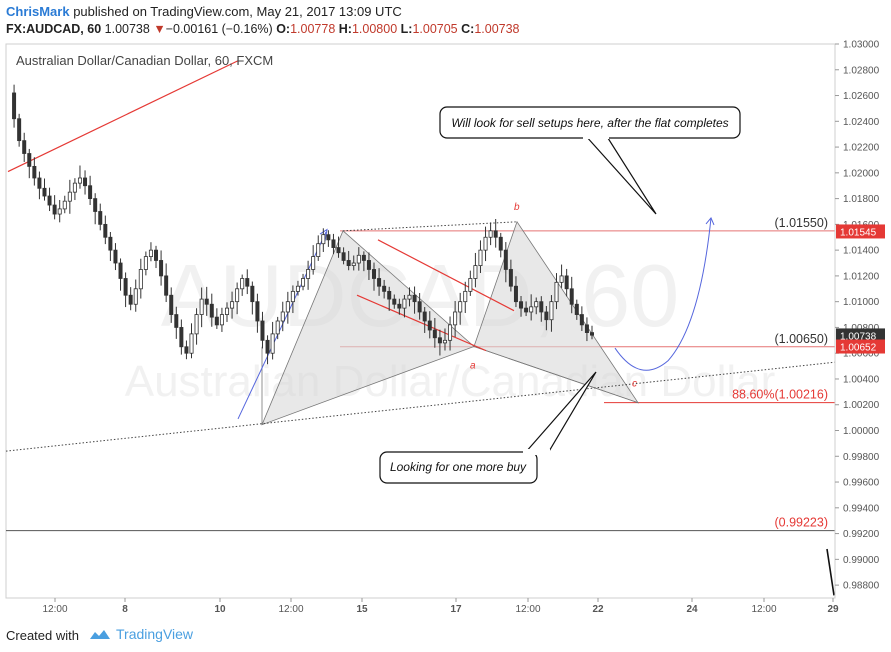 The image size is (891, 652). I want to click on lower-trendline, so click(420, 406).